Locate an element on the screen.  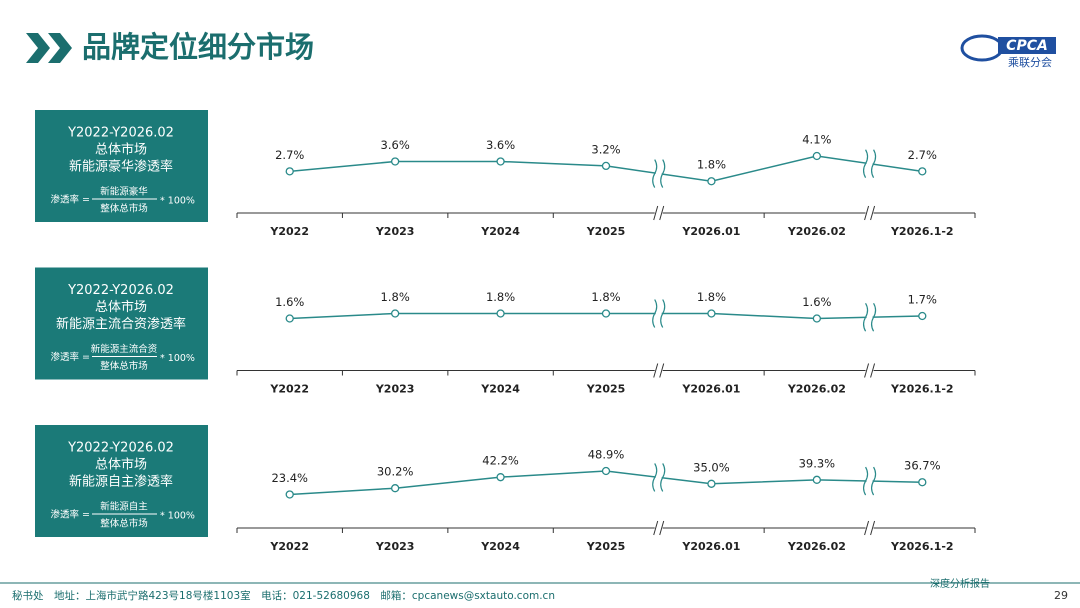
data-label: 1.7% is located at coordinates (922, 300).